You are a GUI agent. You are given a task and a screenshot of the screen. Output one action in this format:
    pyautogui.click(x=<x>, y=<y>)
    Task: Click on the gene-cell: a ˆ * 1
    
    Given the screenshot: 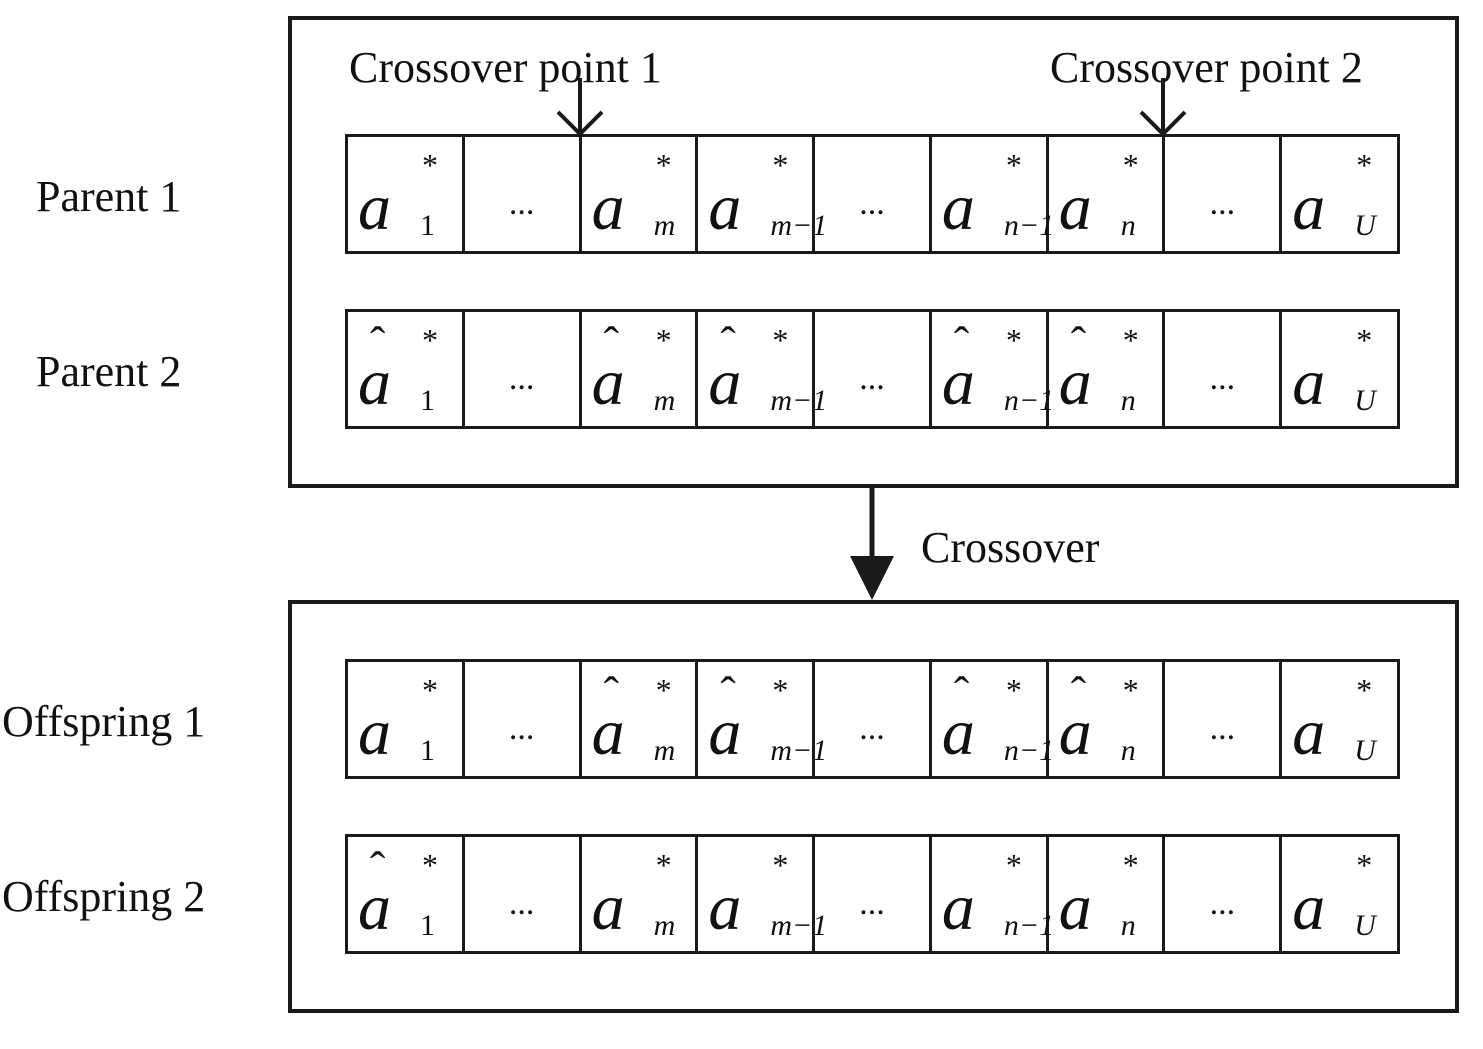 What is the action you would take?
    pyautogui.click(x=406, y=369)
    